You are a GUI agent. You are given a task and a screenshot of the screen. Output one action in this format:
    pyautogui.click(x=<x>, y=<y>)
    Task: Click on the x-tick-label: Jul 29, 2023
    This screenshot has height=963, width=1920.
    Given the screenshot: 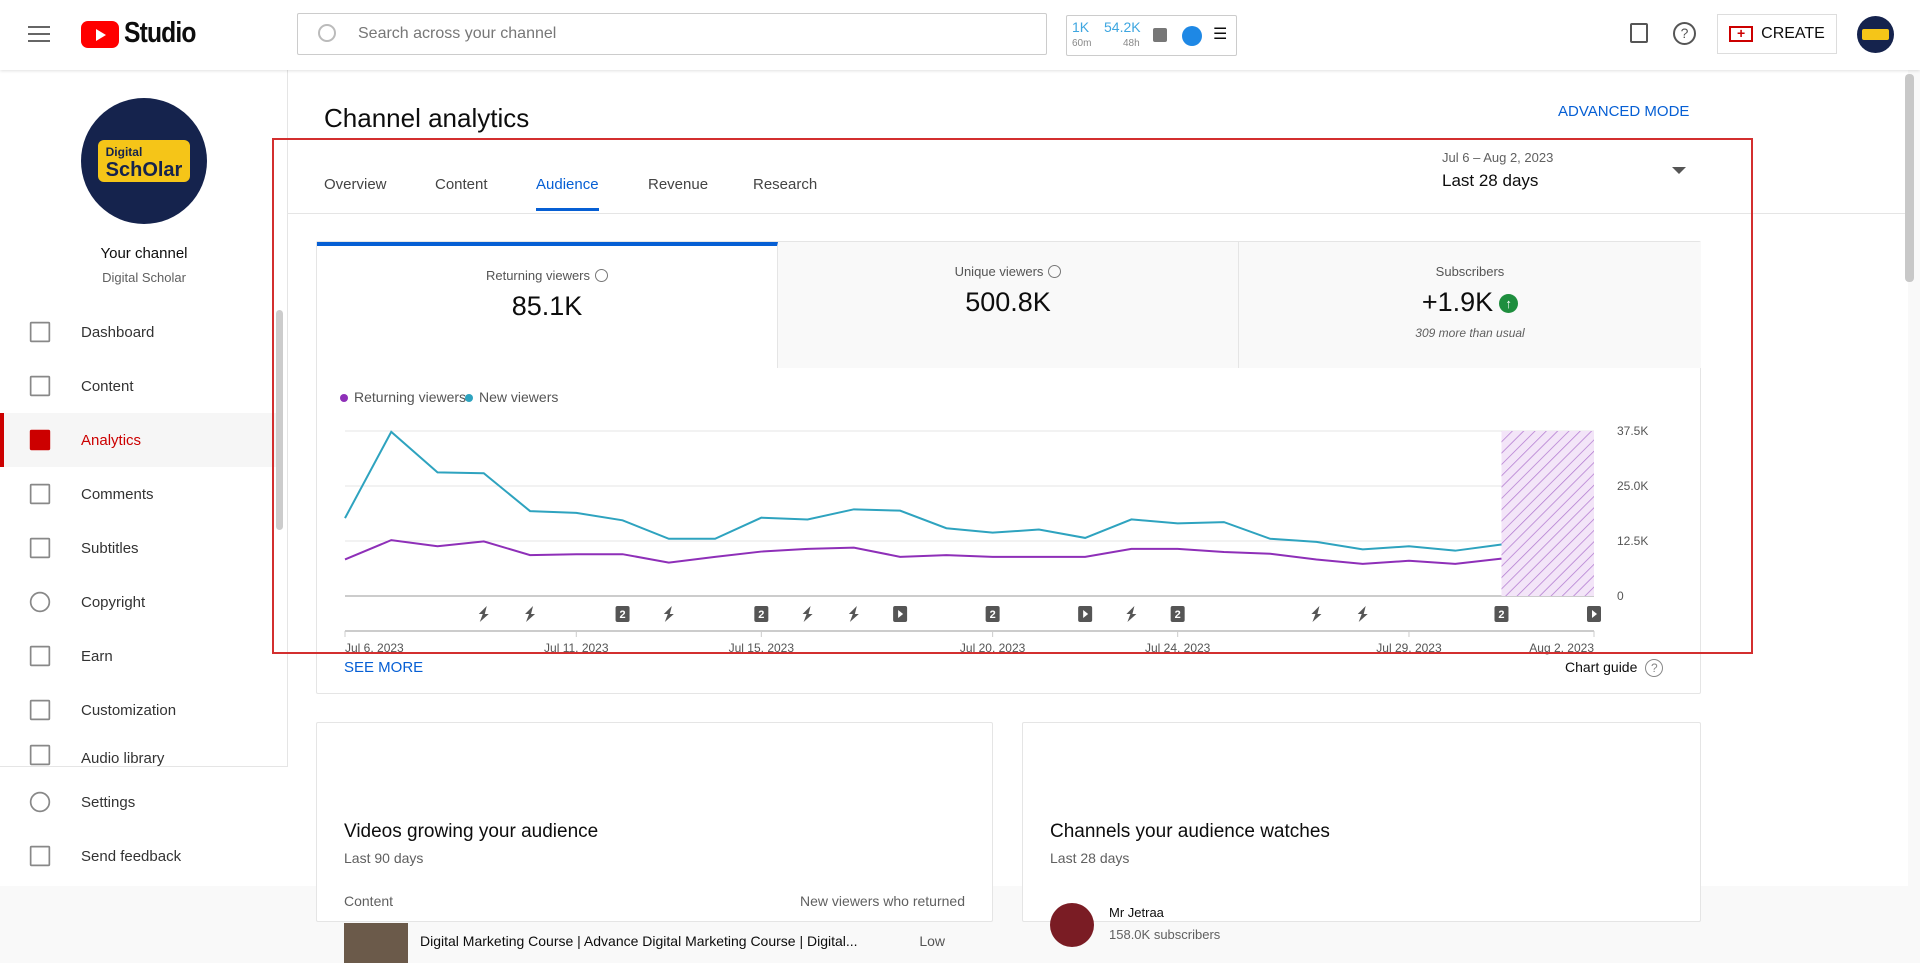 What is the action you would take?
    pyautogui.click(x=1409, y=648)
    